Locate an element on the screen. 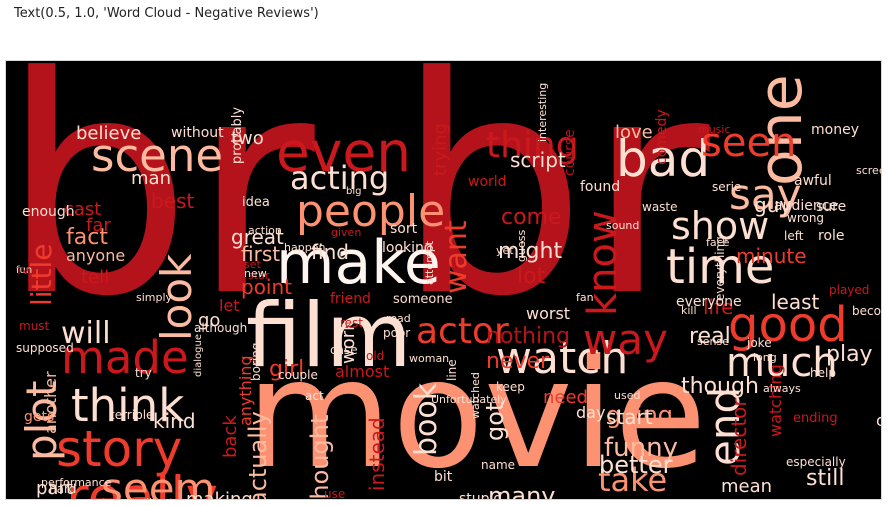 This screenshot has width=896, height=506. word-tell: tell is located at coordinates (95, 277).